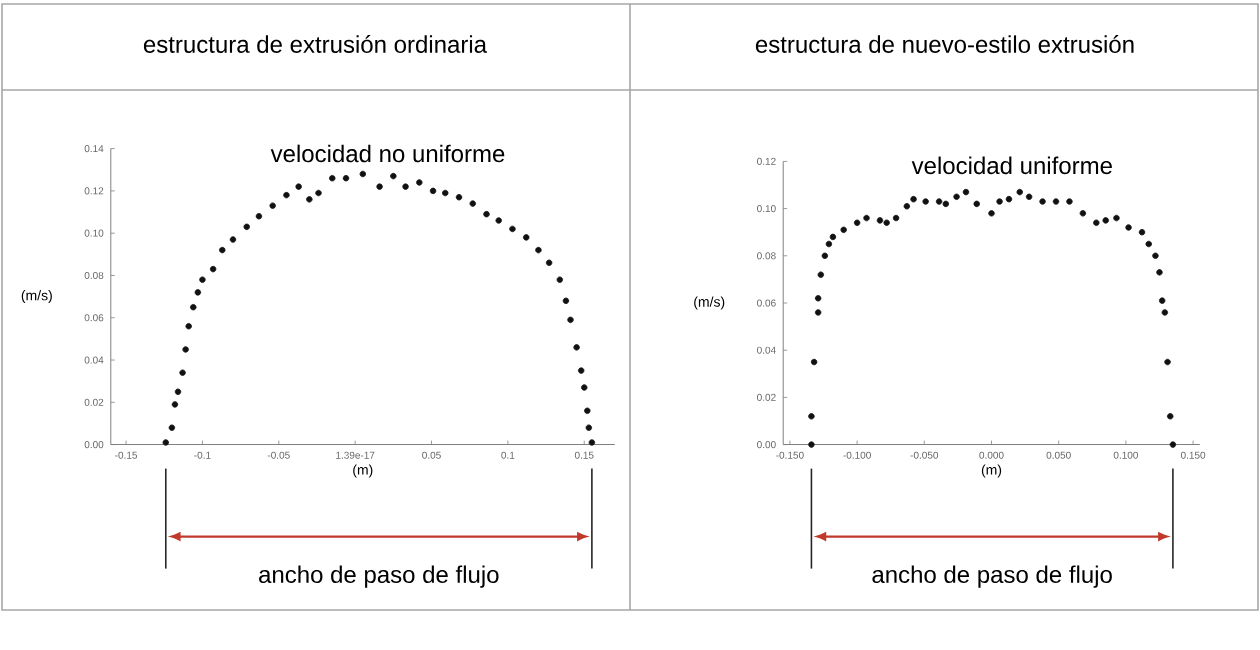 This screenshot has width=1260, height=650. Describe the element at coordinates (1011, 165) in the screenshot. I see `chart-subtitle: velocidad uniforme` at that location.